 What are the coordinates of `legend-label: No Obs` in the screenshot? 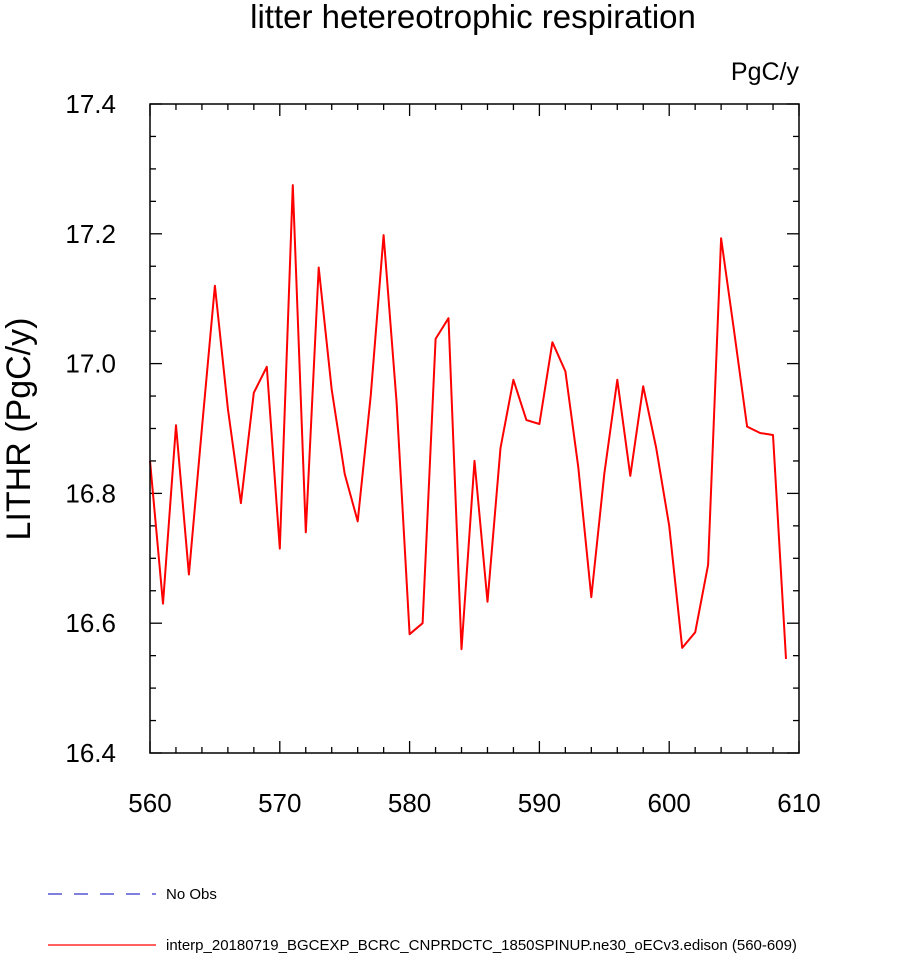 It's located at (191, 894).